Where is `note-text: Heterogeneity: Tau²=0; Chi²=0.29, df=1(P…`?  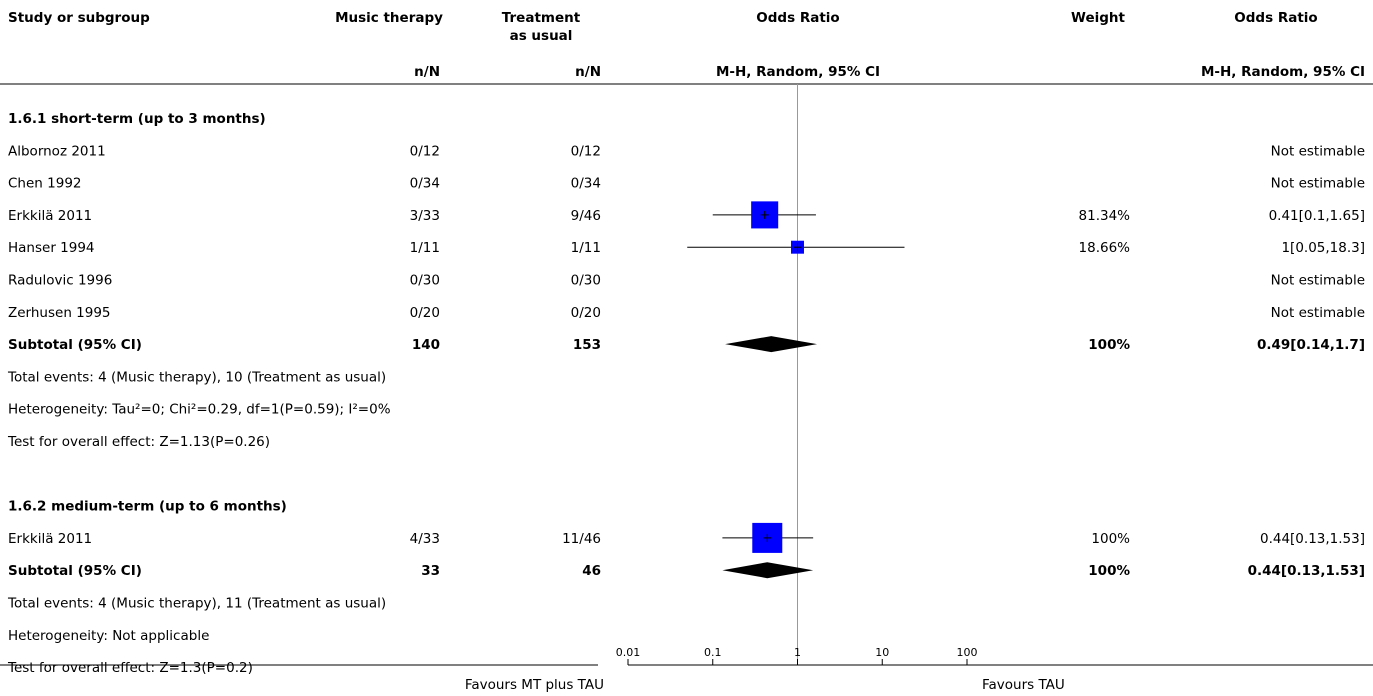
note-text: Heterogeneity: Tau²=0; Chi²=0.29, df=1(P… is located at coordinates (199, 410).